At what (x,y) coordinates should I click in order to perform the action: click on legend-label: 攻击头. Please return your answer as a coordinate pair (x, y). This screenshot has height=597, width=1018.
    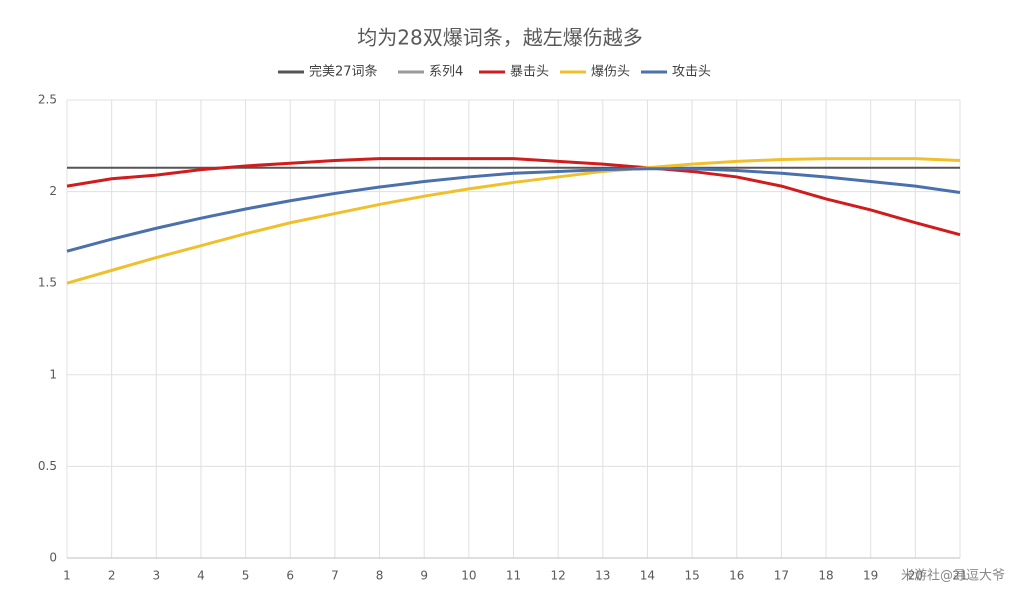
    Looking at the image, I should click on (691, 72).